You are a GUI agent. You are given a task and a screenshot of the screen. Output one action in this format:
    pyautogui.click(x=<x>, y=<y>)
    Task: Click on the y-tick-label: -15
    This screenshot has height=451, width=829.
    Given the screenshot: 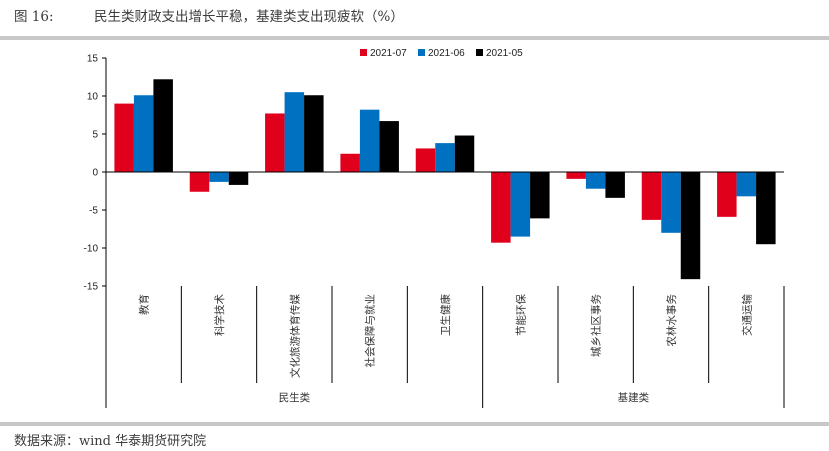 What is the action you would take?
    pyautogui.click(x=91, y=287)
    